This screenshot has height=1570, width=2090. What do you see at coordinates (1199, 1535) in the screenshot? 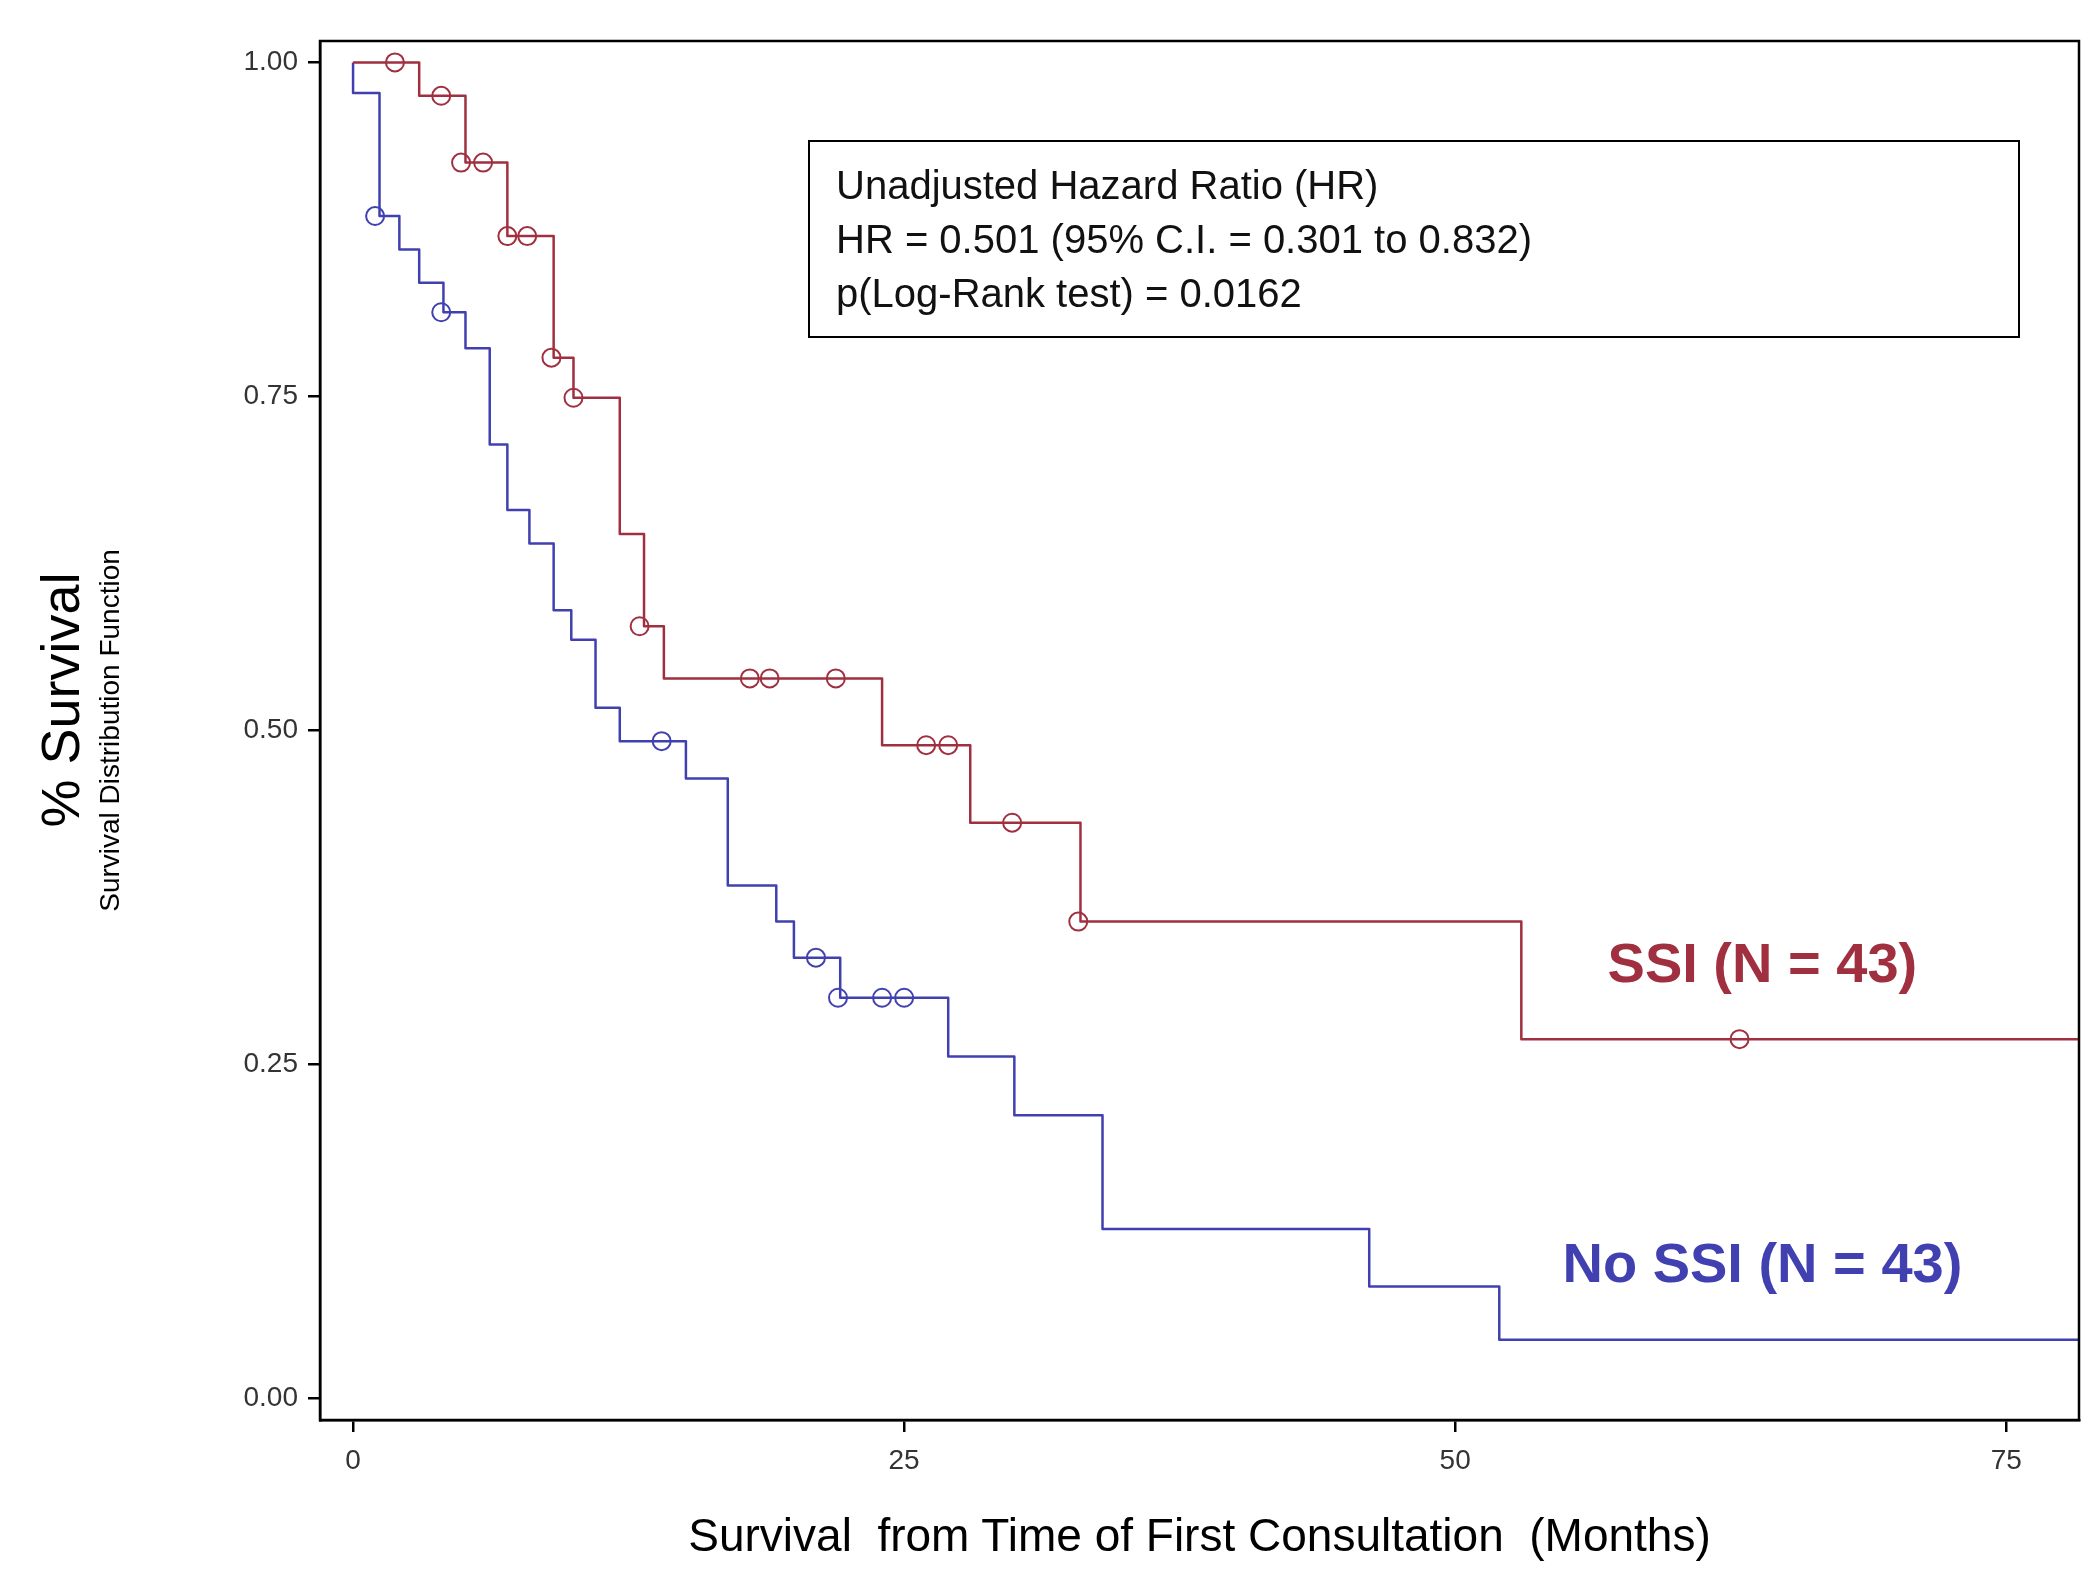
I see `x-axis-title: Survival from Time of First Consultation (Months)` at bounding box center [1199, 1535].